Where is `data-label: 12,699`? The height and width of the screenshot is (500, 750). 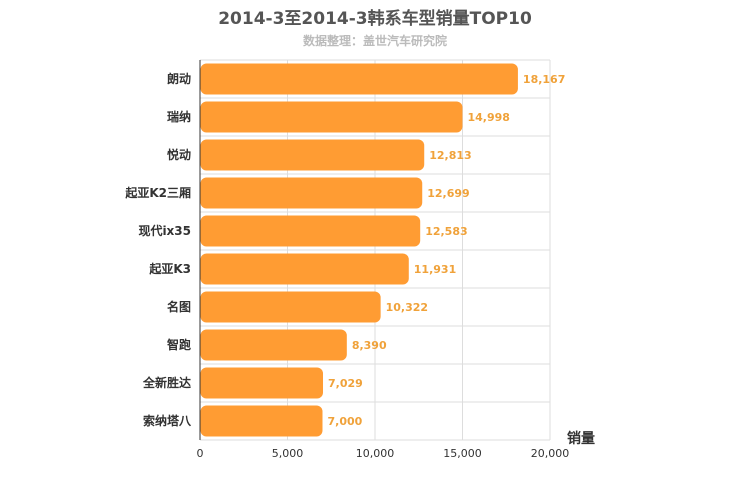
data-label: 12,699 is located at coordinates (448, 193).